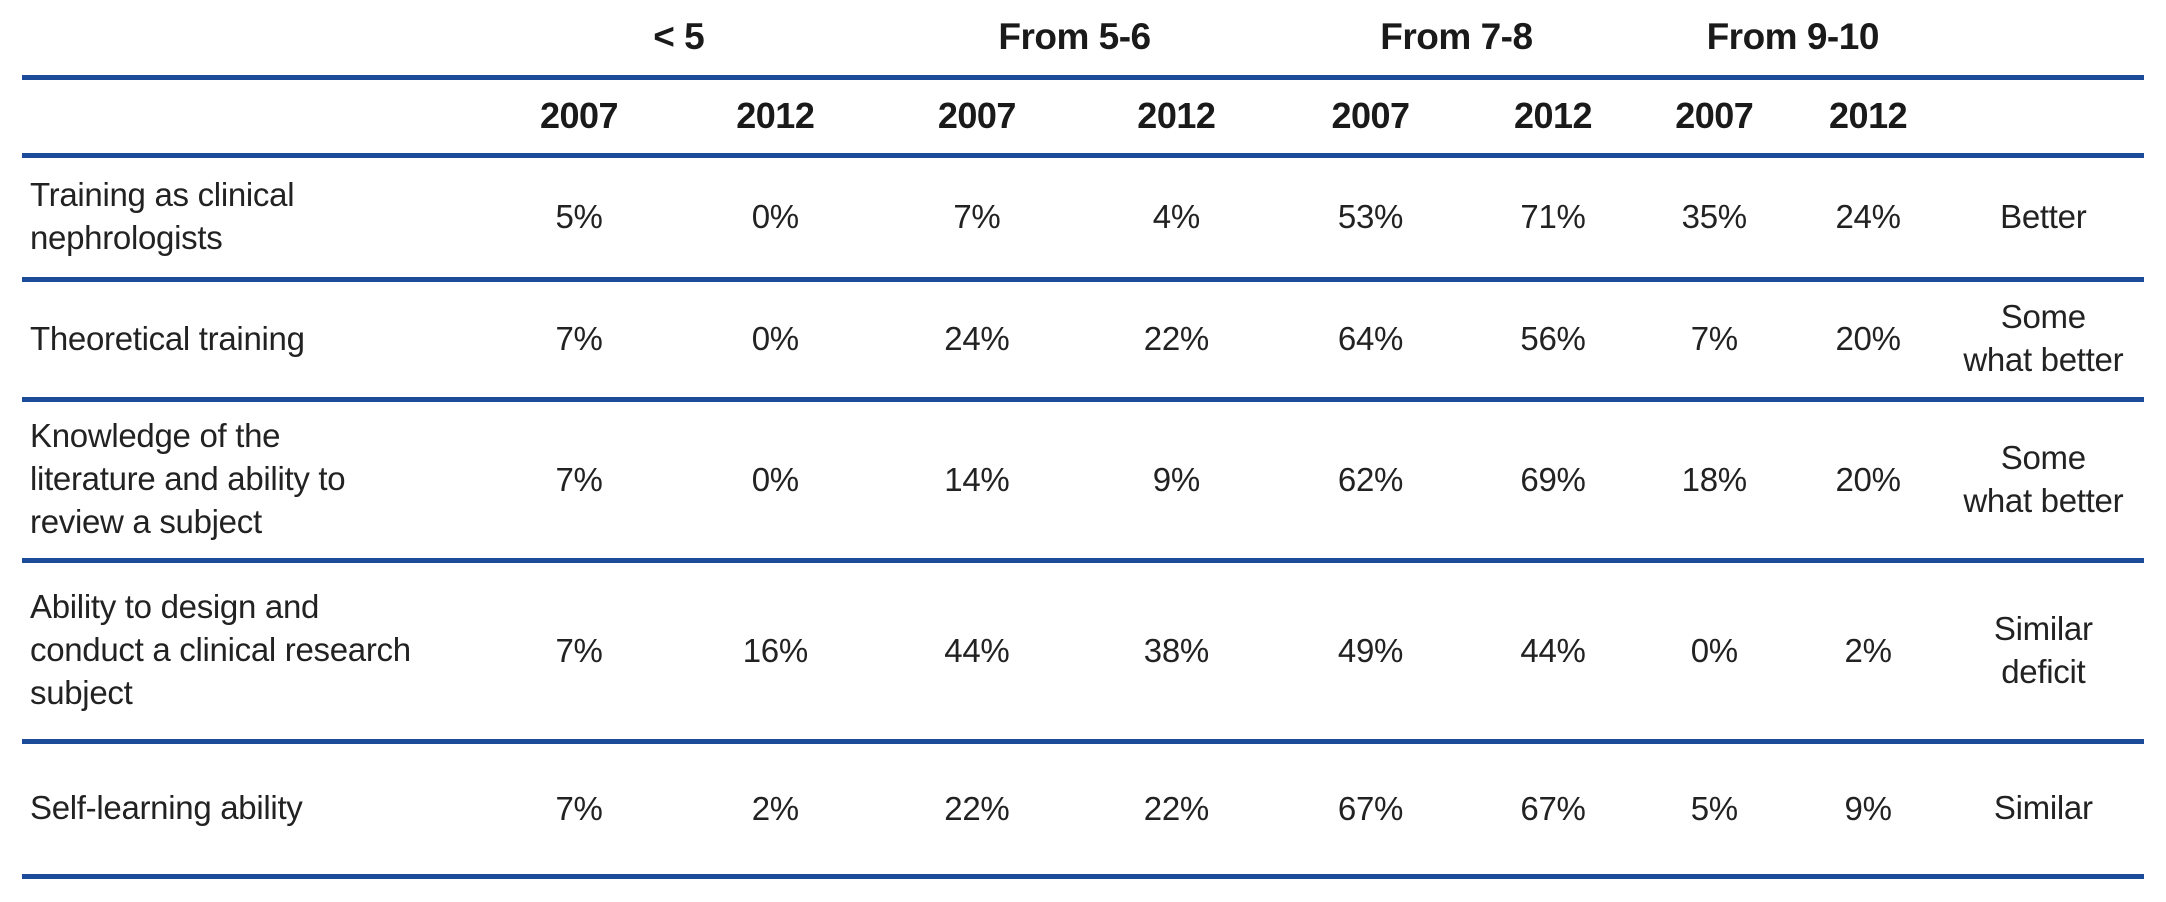 Image resolution: width=2166 pixels, height=902 pixels. Describe the element at coordinates (1714, 218) in the screenshot. I see `value-cell: 35%` at that location.